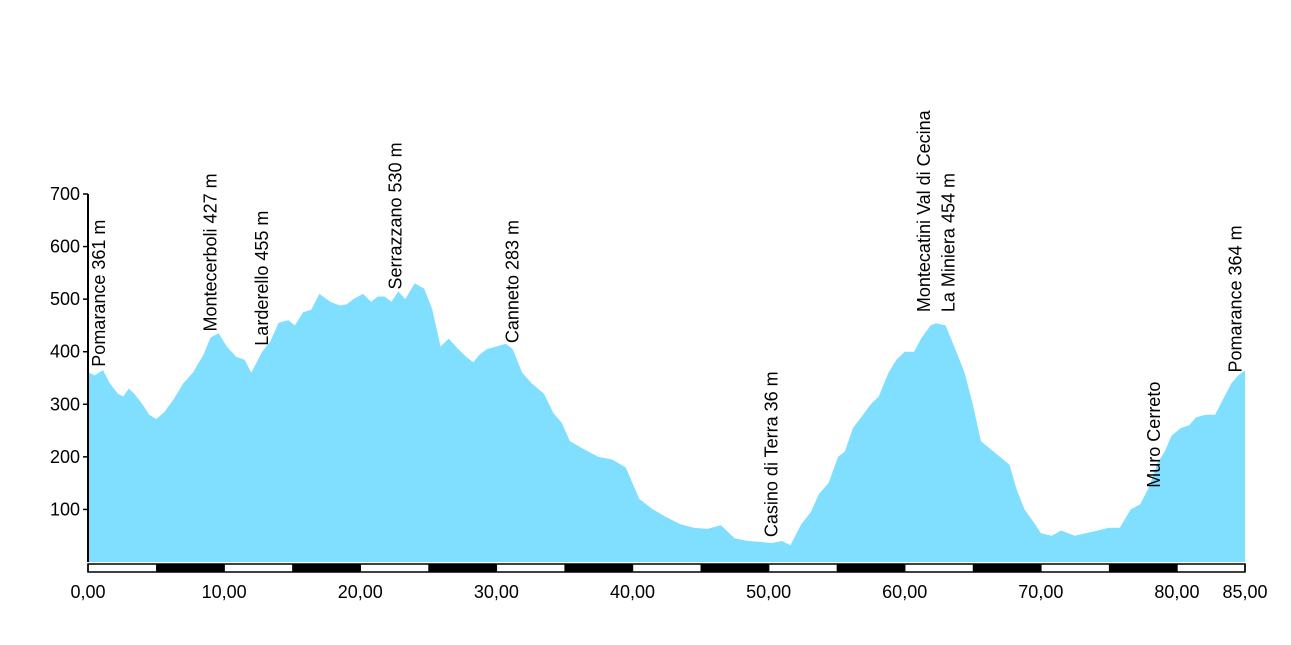 This screenshot has width=1291, height=645. Describe the element at coordinates (771, 454) in the screenshot. I see `place-label: Casino di Terra 36 m` at that location.